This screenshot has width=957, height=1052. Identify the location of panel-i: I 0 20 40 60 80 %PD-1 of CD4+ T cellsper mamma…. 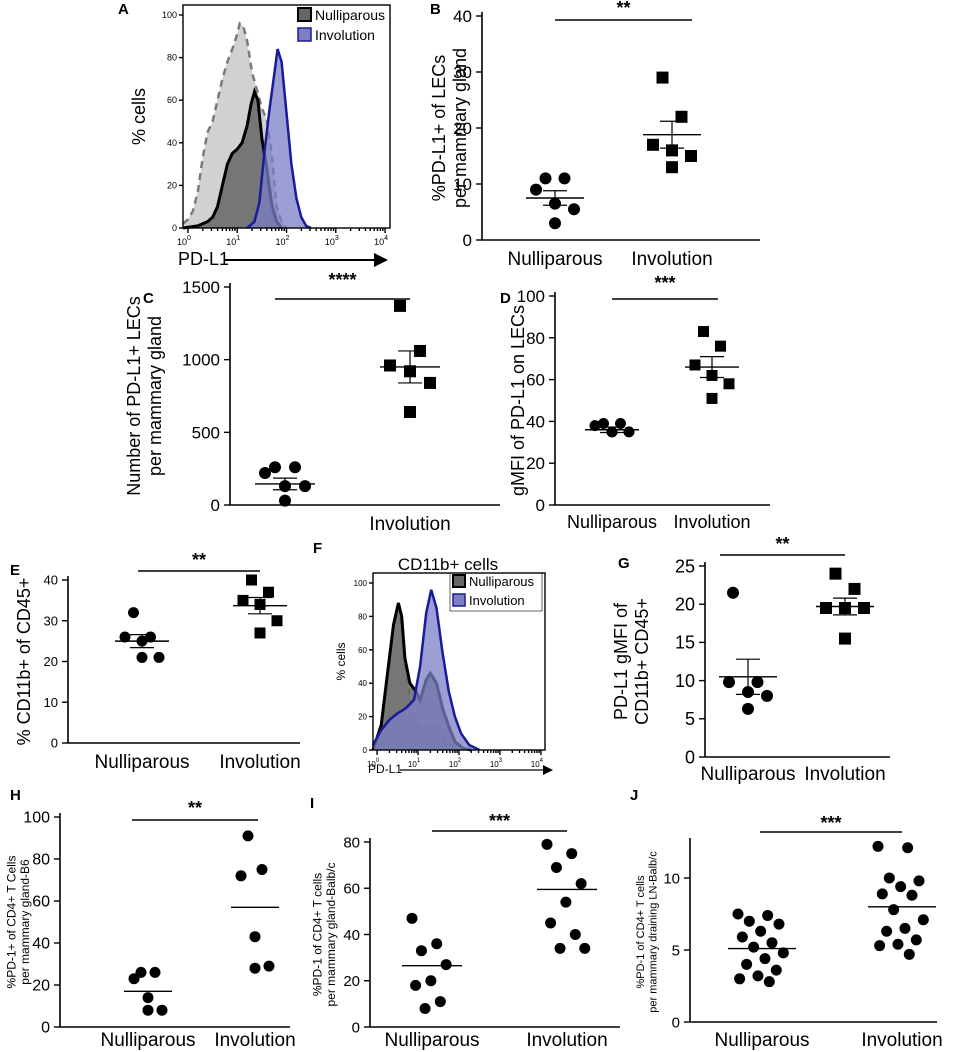
(465, 923).